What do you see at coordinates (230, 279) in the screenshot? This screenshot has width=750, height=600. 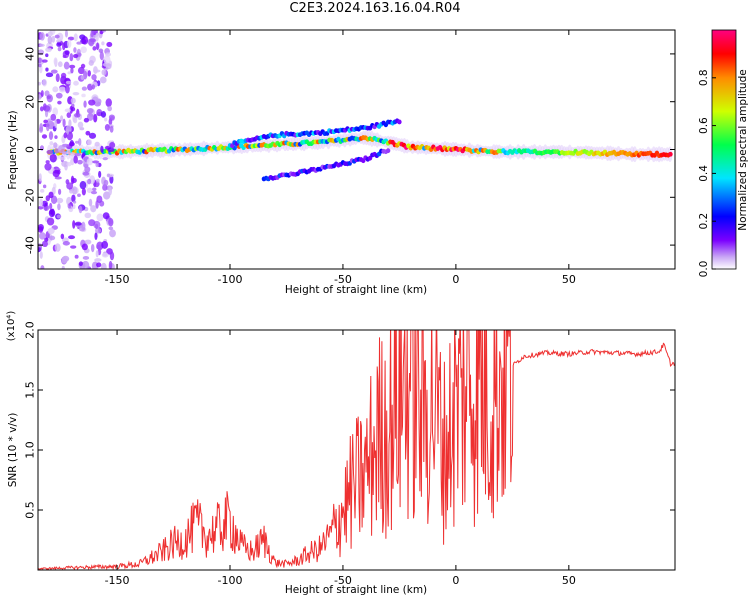 I see `x-tick-label: -100` at bounding box center [230, 279].